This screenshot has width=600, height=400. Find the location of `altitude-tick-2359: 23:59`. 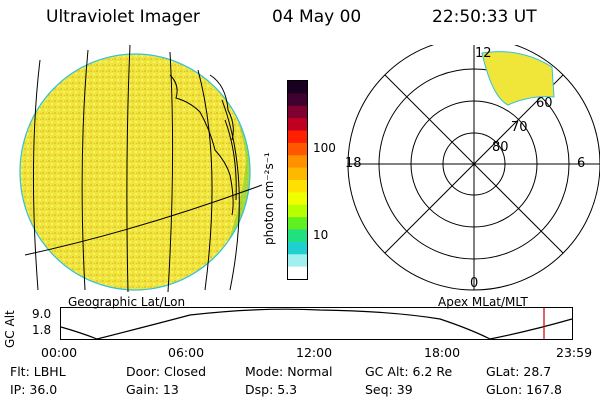

altitude-tick-2359: 23:59 is located at coordinates (574, 352).